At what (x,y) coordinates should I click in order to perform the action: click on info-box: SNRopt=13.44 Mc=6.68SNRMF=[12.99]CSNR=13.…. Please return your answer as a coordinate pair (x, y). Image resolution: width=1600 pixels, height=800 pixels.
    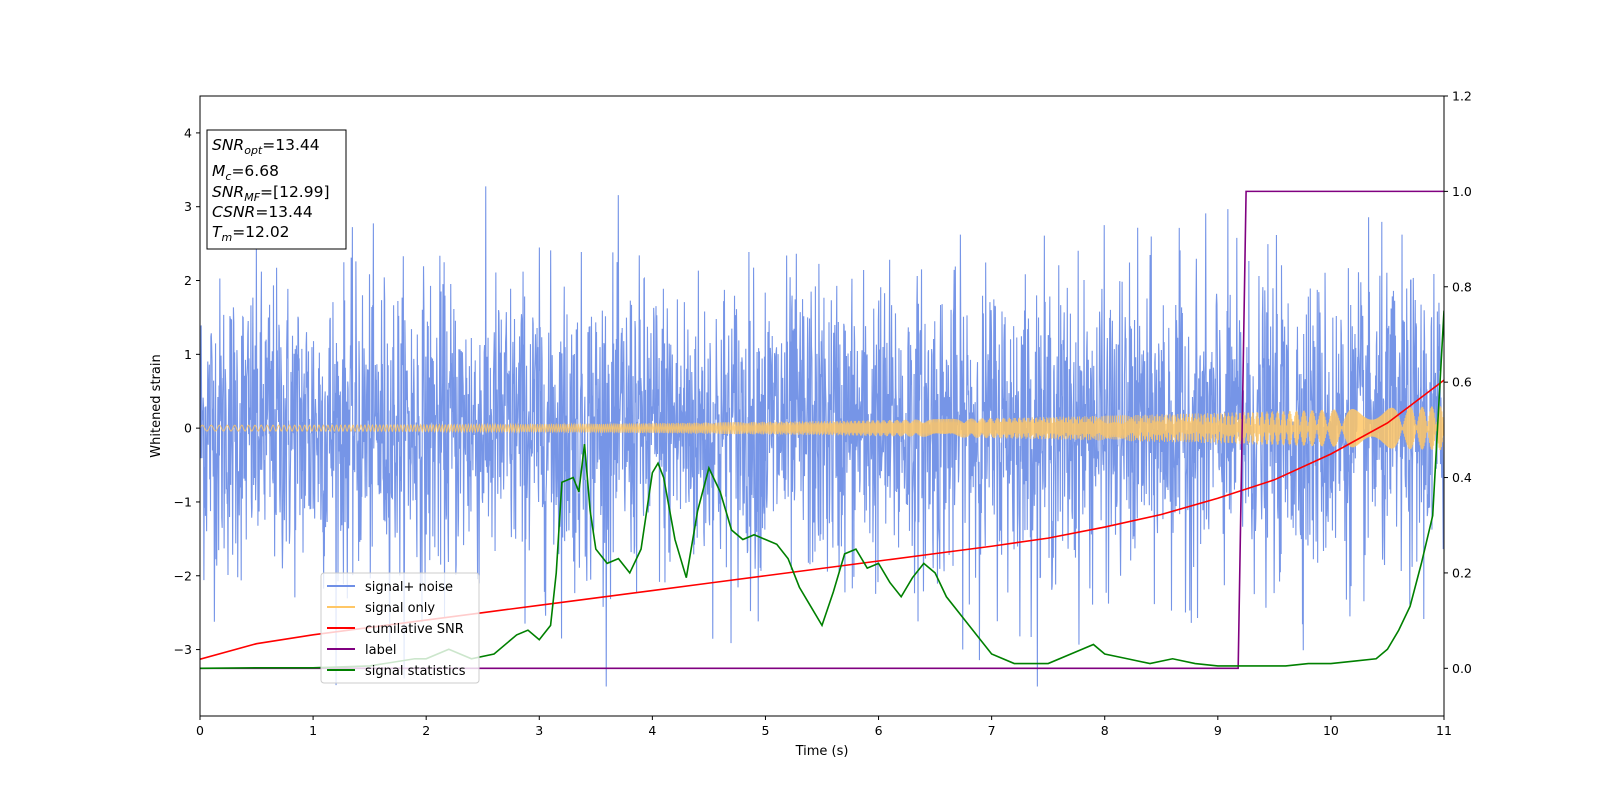
    Looking at the image, I should click on (276, 189).